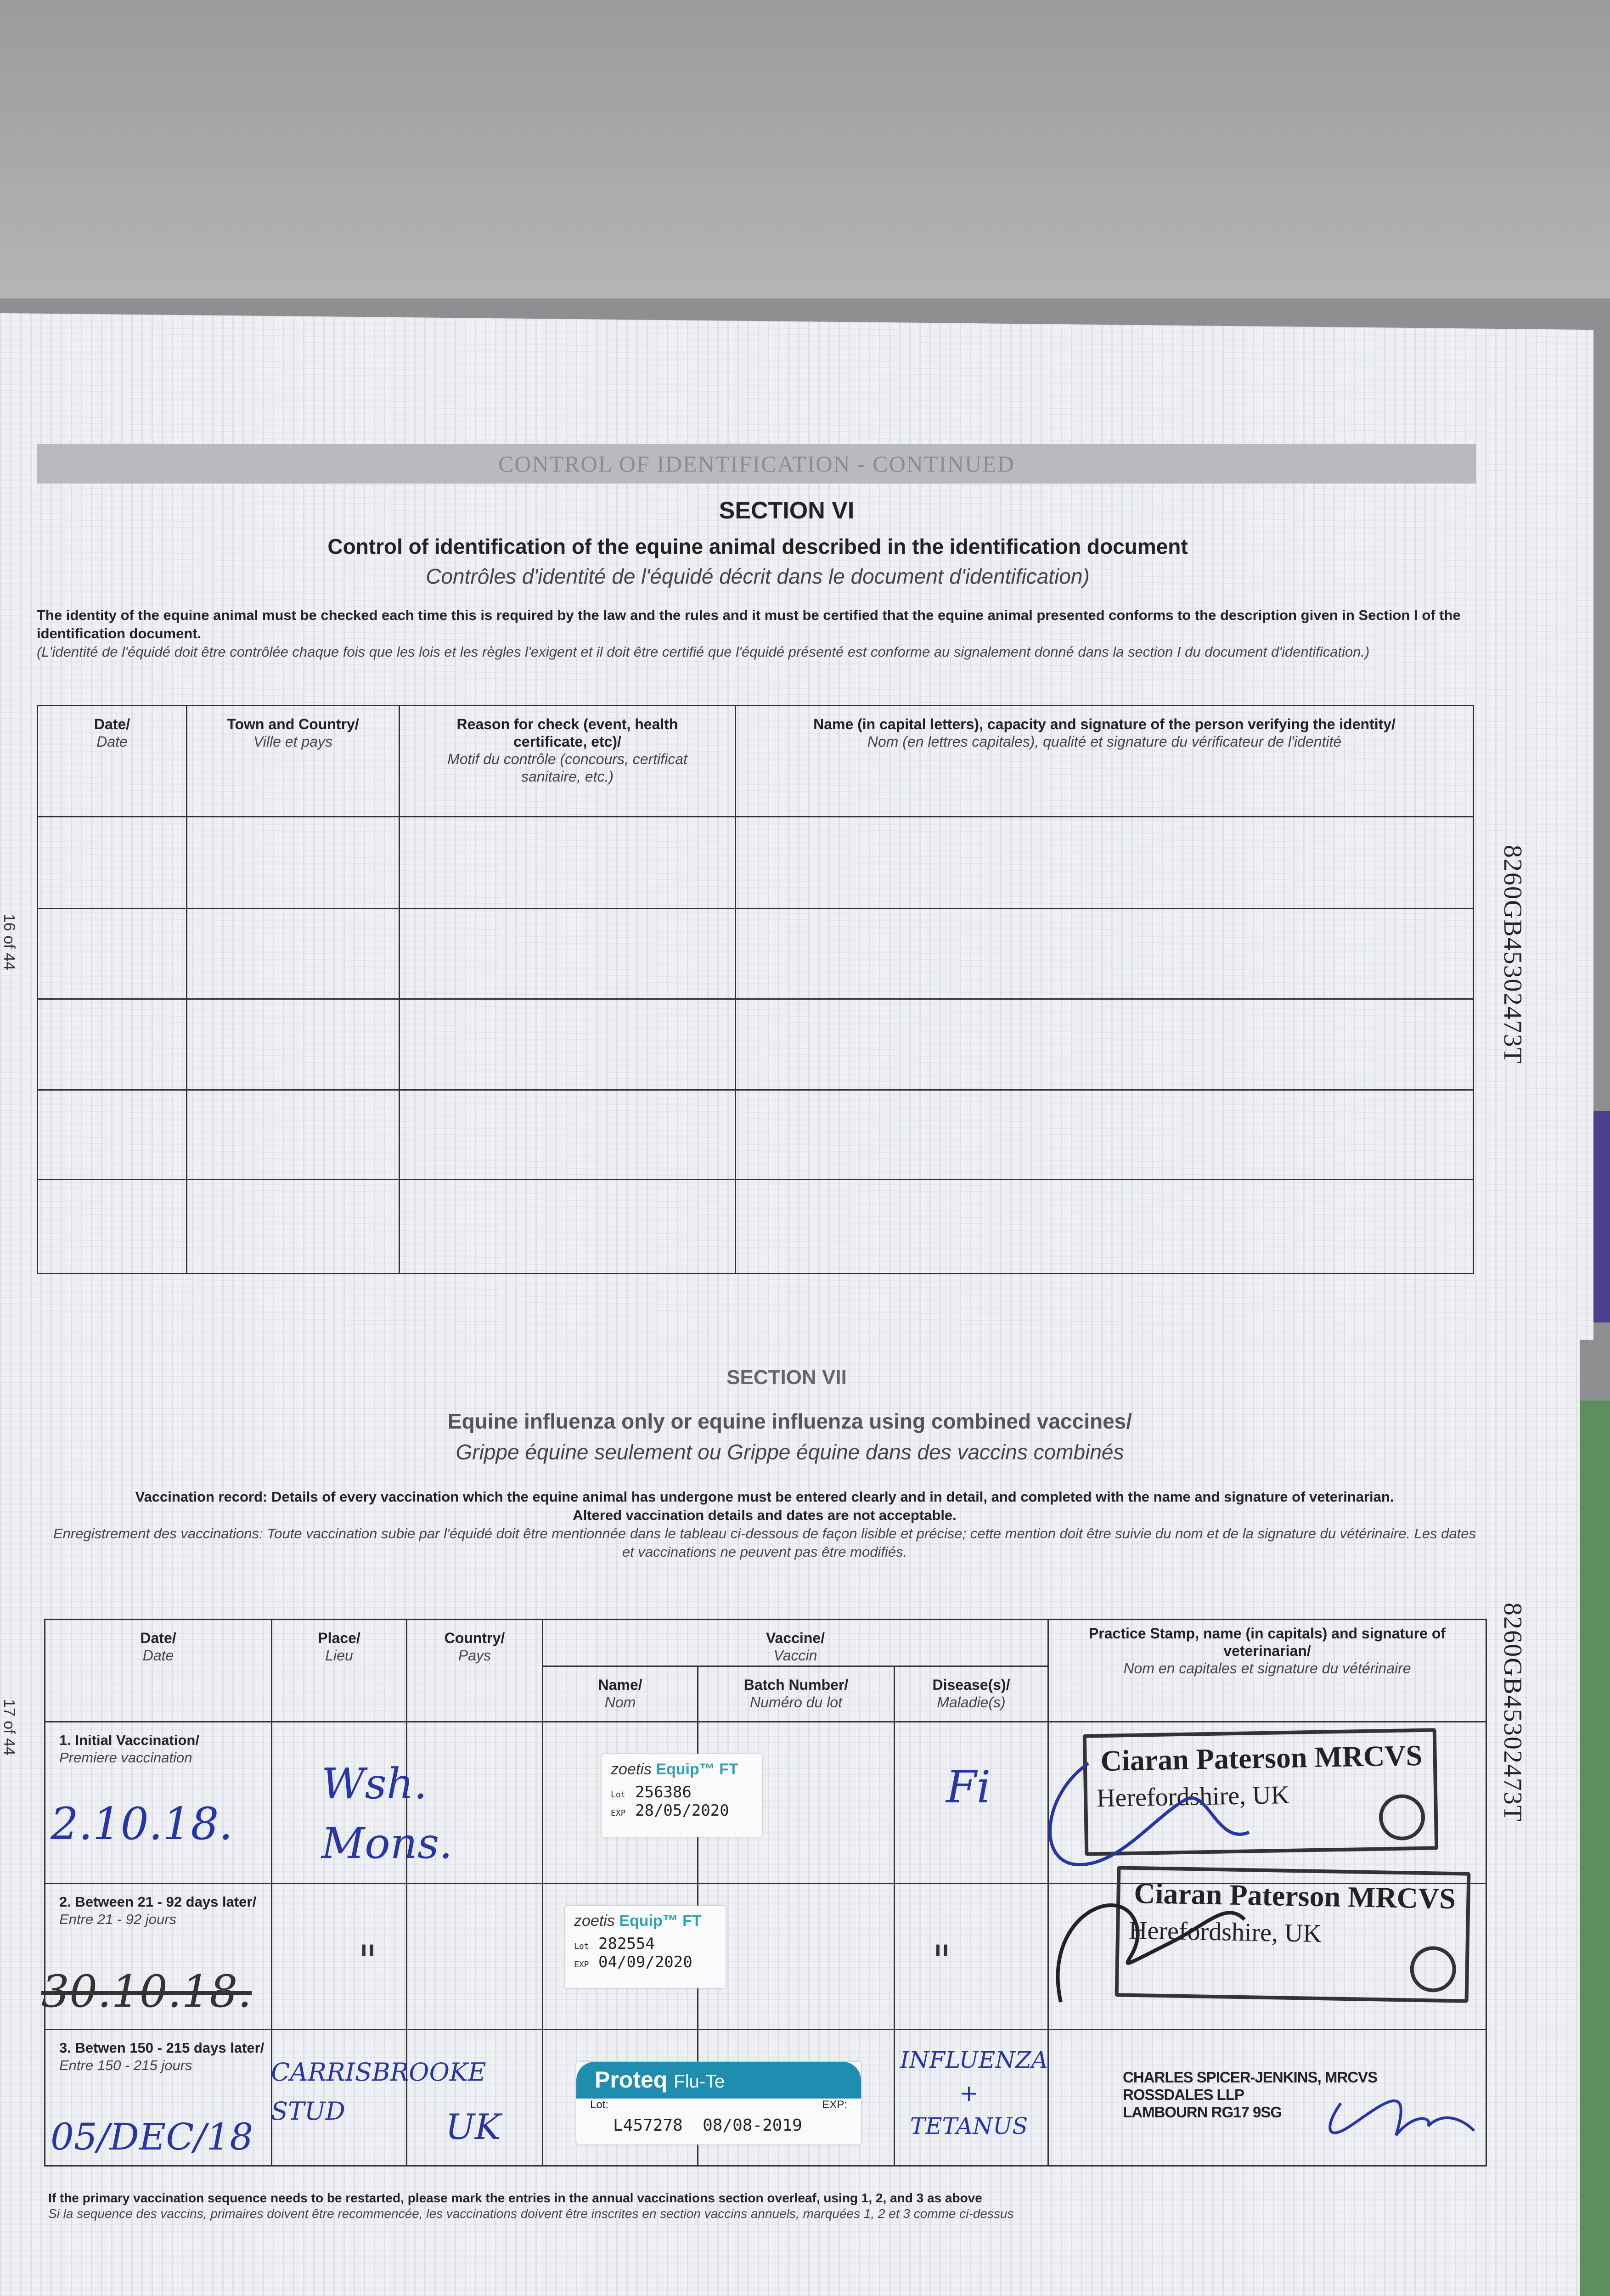 The width and height of the screenshot is (1610, 2296). I want to click on section-heading: SECTION VI, so click(787, 511).